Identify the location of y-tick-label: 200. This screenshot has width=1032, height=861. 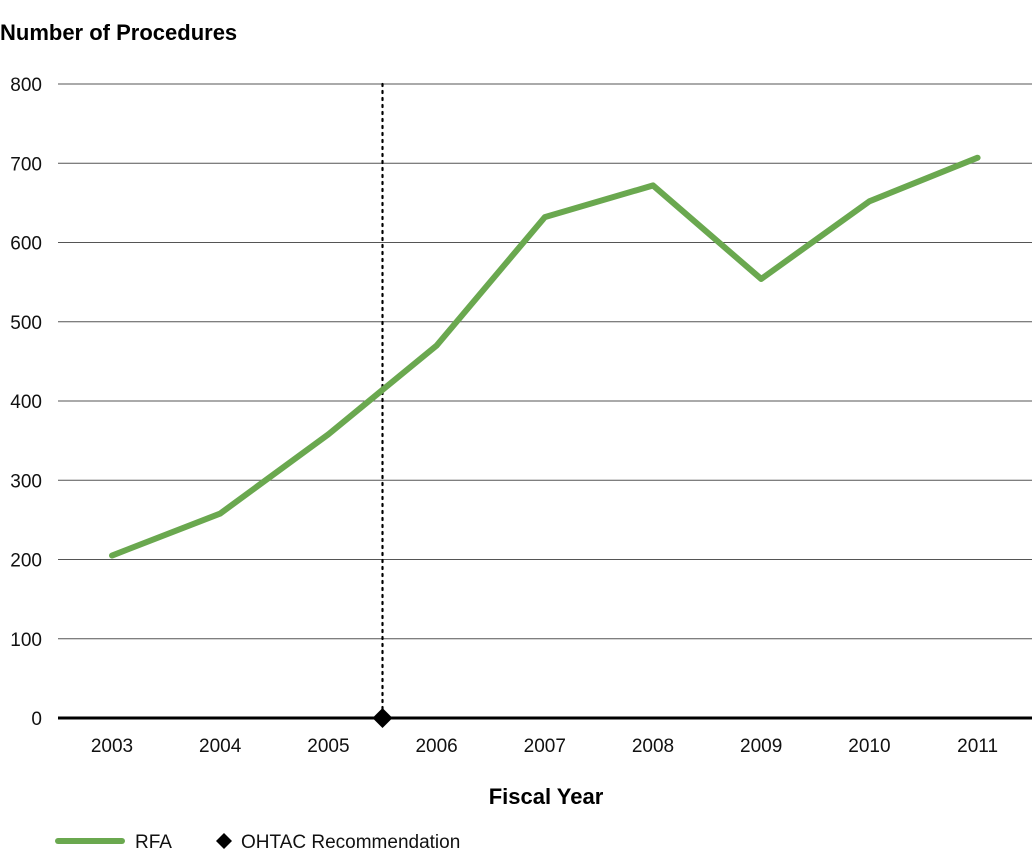
(26, 561).